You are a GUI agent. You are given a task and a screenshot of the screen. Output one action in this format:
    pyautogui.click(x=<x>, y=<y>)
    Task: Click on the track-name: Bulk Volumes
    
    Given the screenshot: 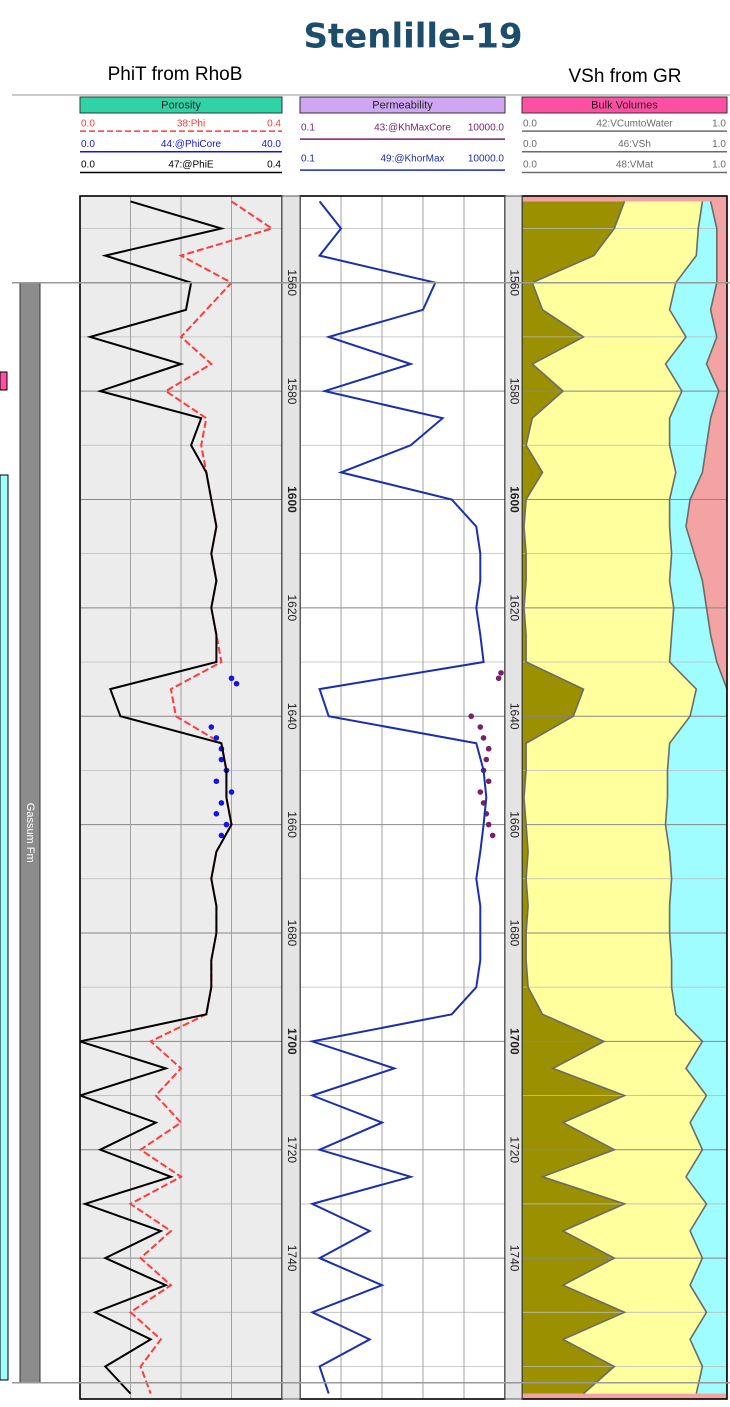 What is the action you would take?
    pyautogui.click(x=624, y=105)
    